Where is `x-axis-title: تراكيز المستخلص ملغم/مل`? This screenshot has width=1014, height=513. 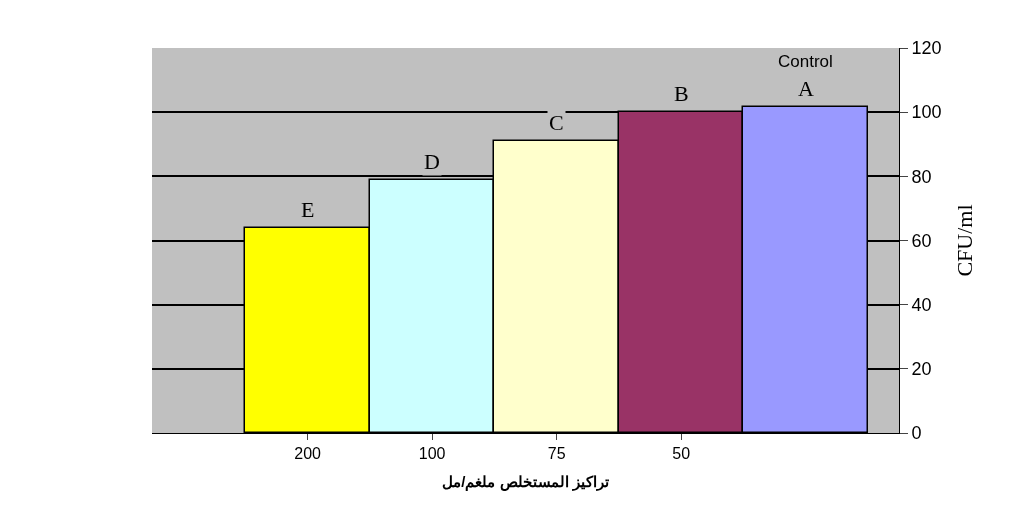 x-axis-title: تراكيز المستخلص ملغم/مل is located at coordinates (525, 482).